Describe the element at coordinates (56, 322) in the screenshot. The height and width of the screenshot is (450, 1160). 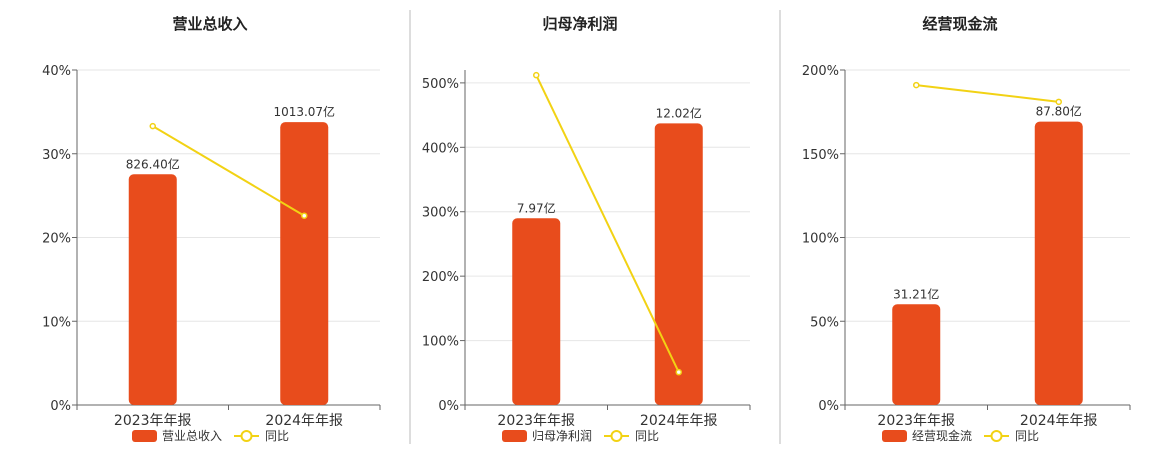
I see `y-tick-label: 10%` at that location.